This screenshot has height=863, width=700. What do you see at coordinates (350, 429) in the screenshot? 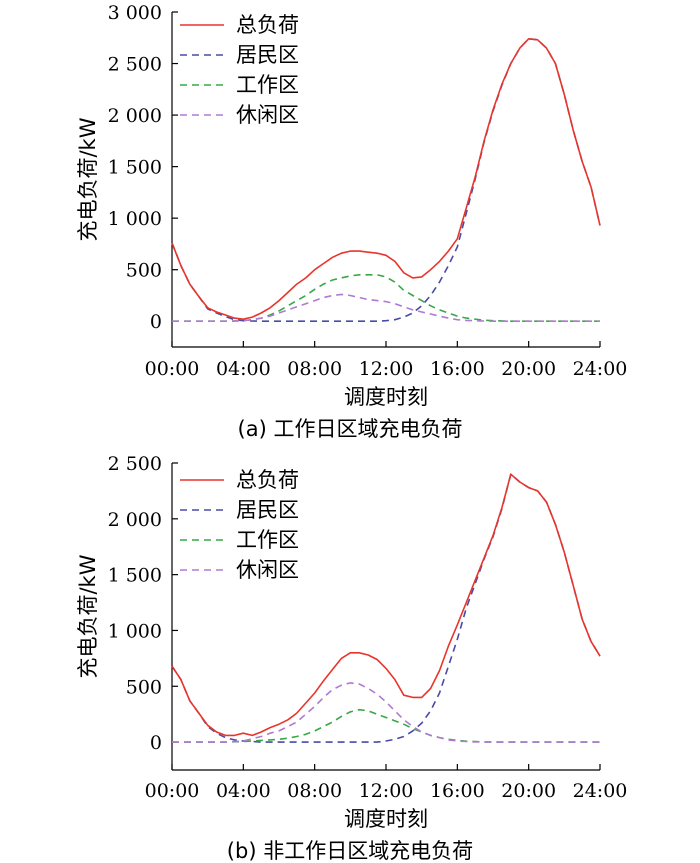
I see `panel-caption: (a) 工作日区域充电负荷` at bounding box center [350, 429].